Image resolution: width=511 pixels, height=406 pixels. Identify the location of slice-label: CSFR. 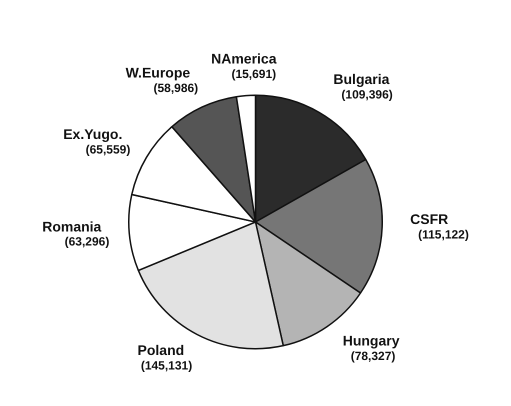
(429, 218).